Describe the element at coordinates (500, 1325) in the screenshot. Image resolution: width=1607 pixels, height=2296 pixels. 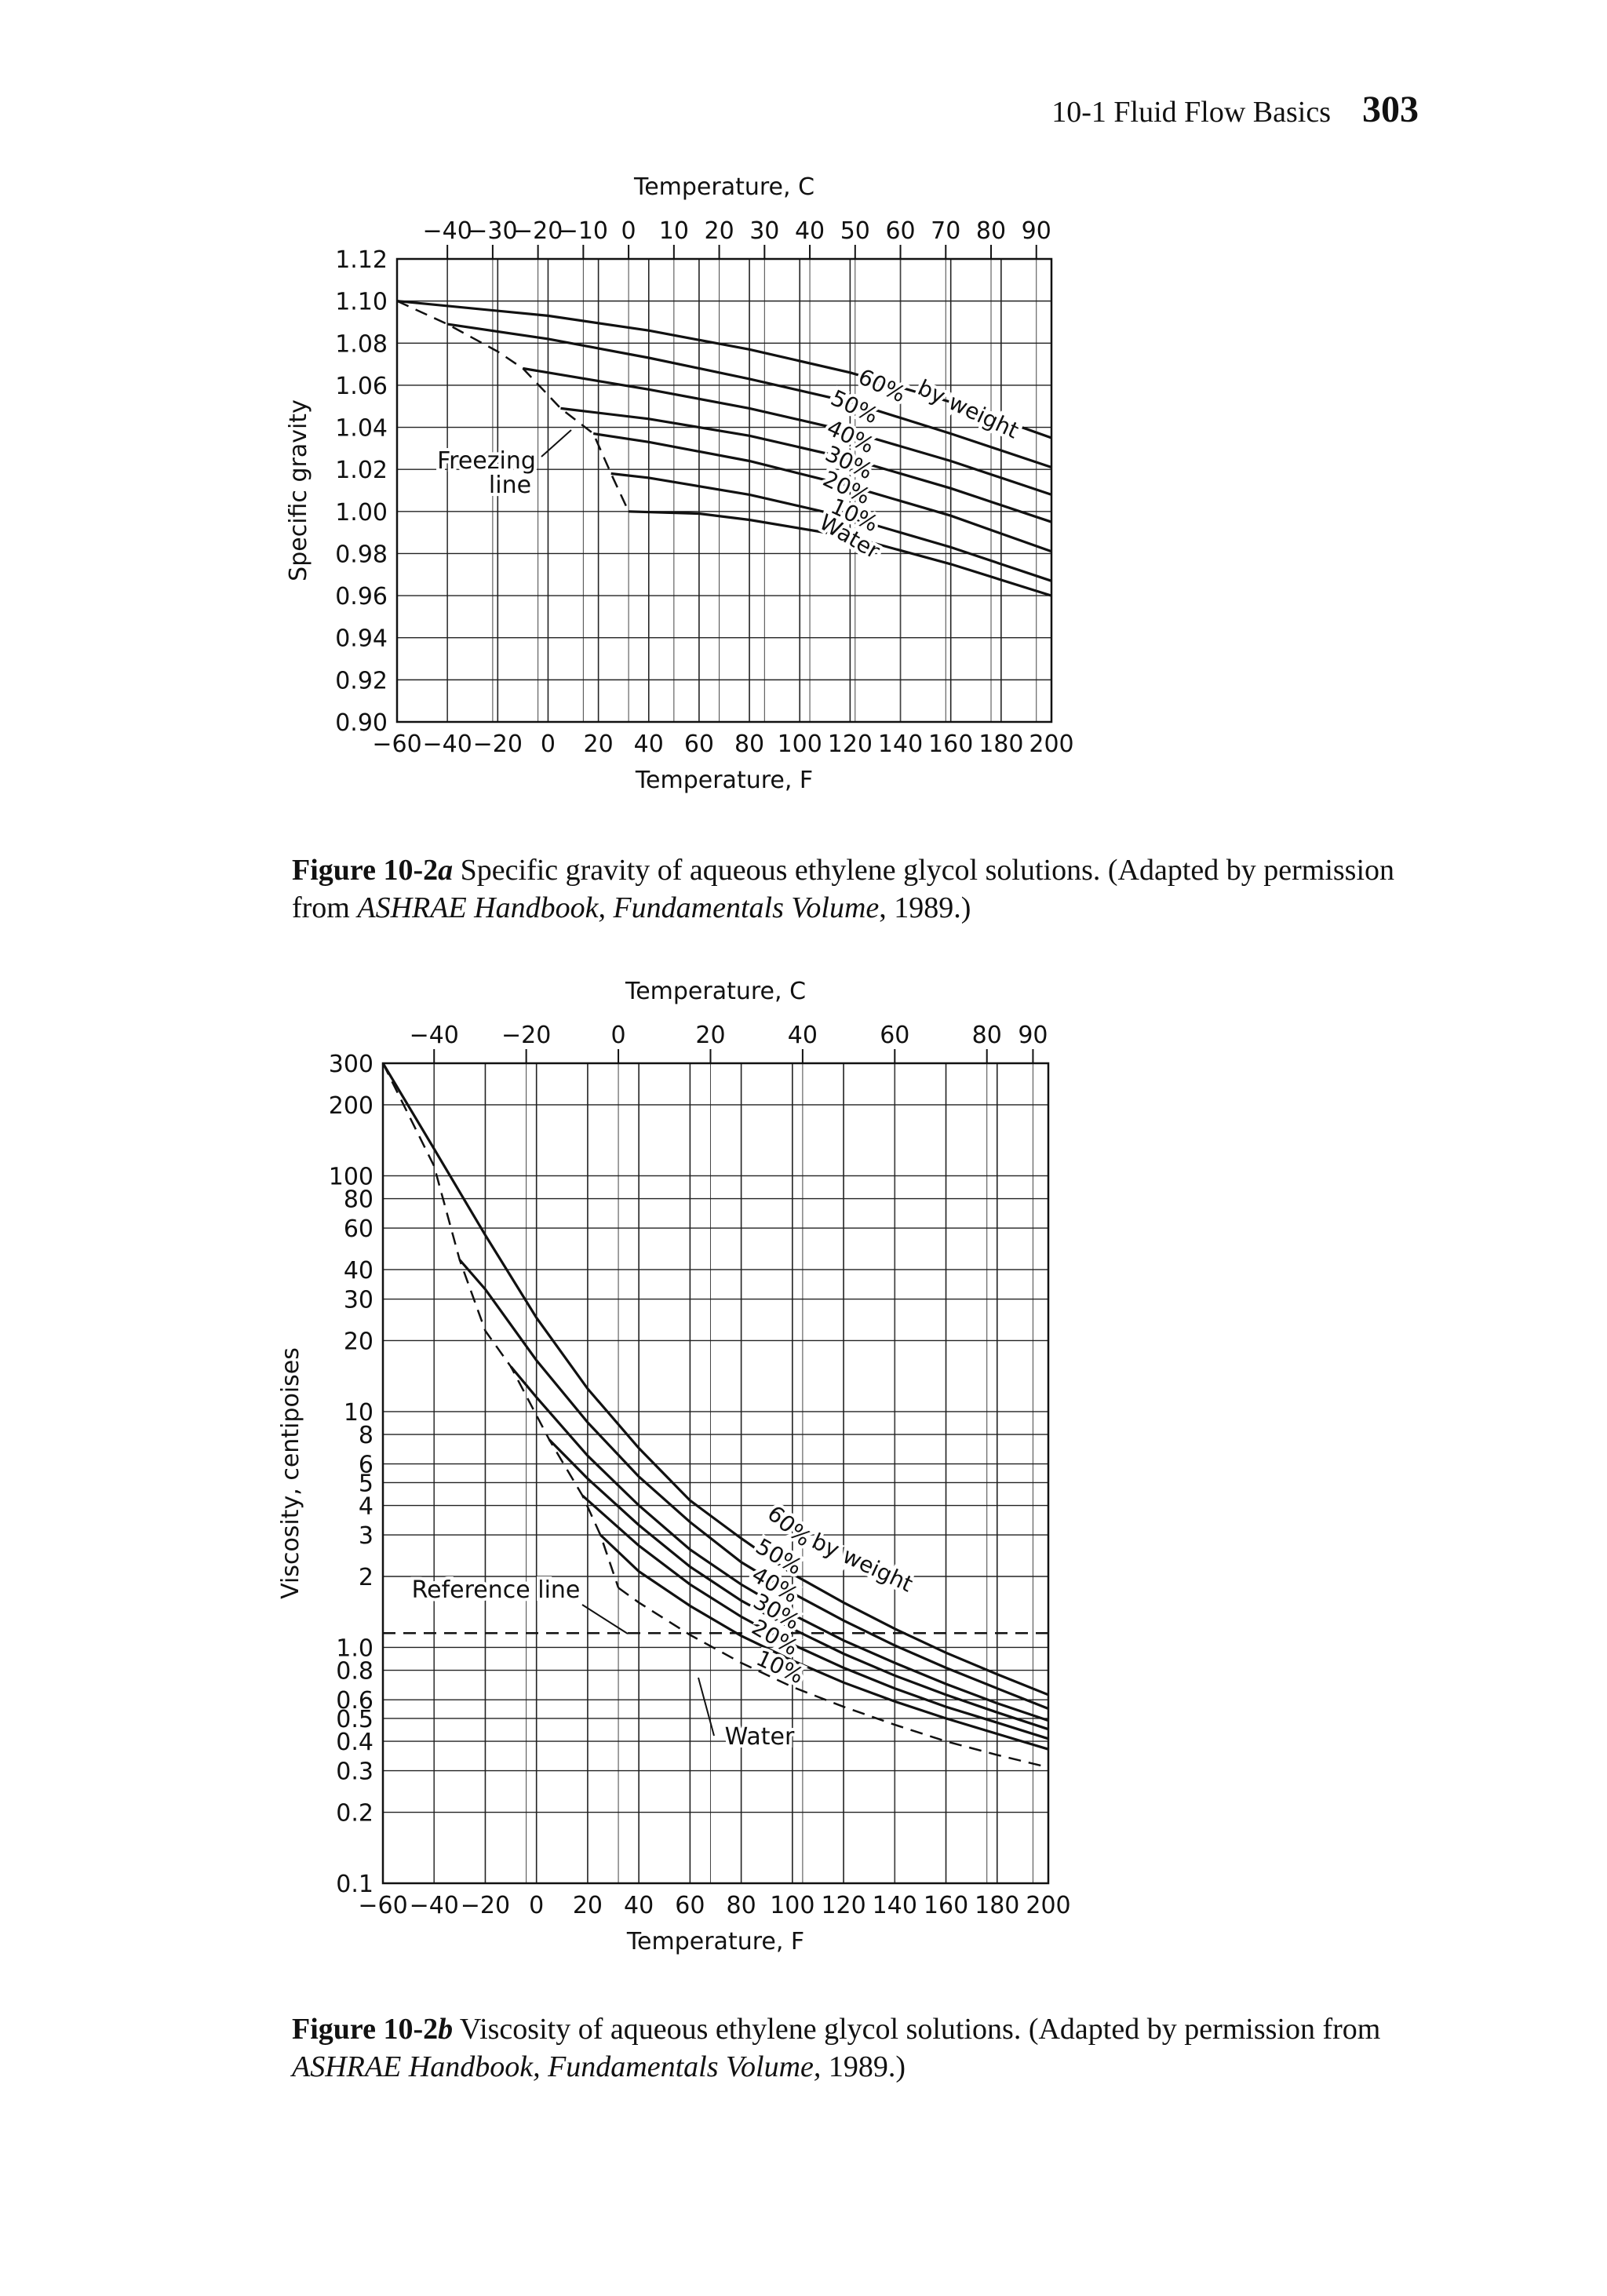
I see `series-line-freezing-boundary` at that location.